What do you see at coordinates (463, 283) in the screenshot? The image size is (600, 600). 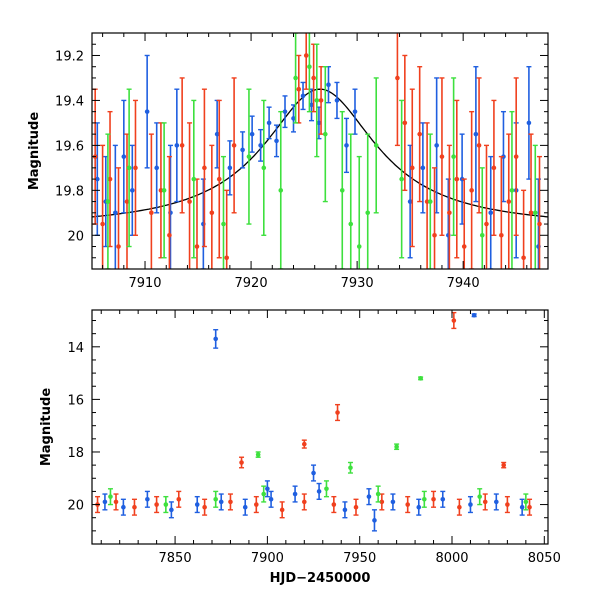 I see `x-tick-label: 7940` at bounding box center [463, 283].